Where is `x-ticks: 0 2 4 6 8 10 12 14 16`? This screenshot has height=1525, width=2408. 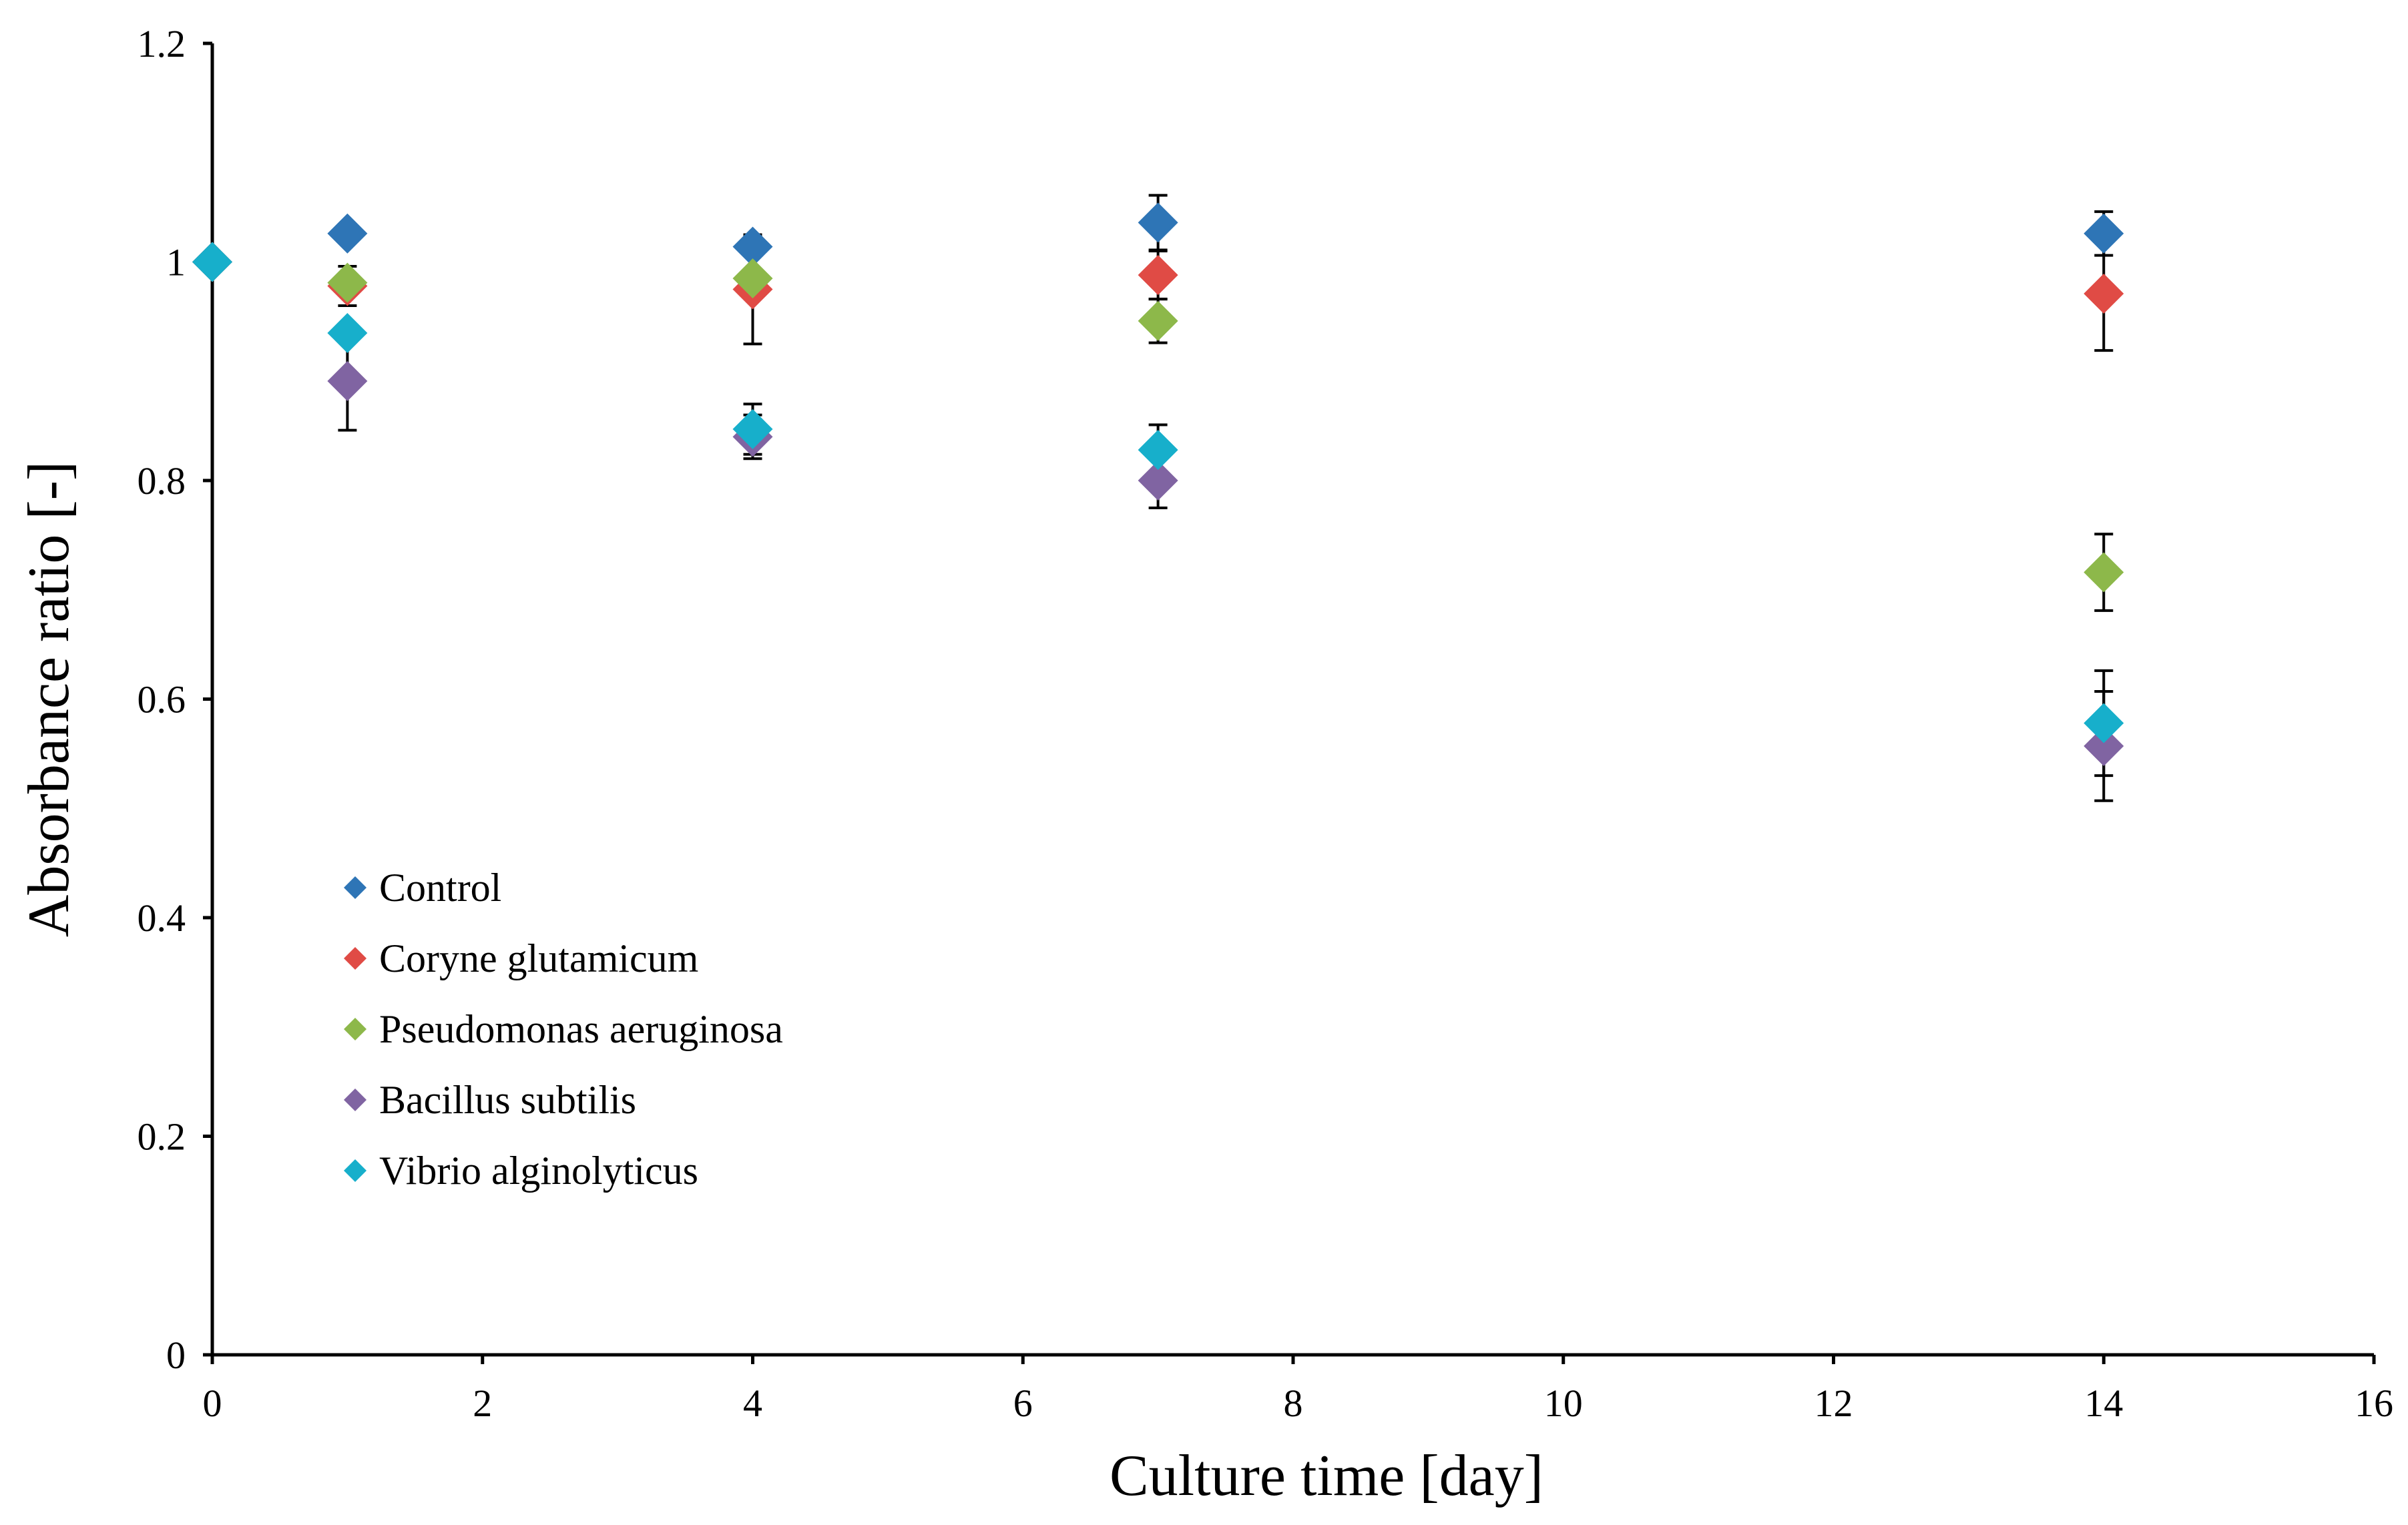 x-ticks: 0 2 4 6 8 10 12 14 16 is located at coordinates (1298, 1390).